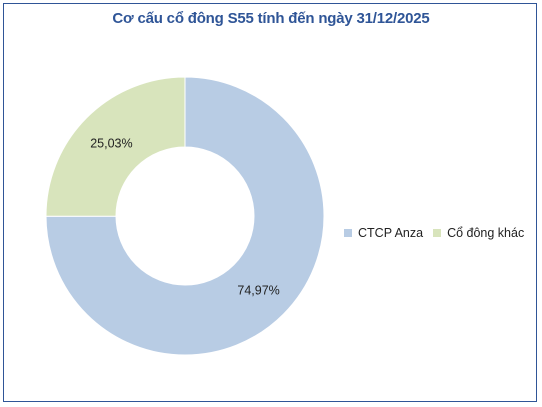  Describe the element at coordinates (391, 233) in the screenshot. I see `legend-label-anza: CTCP Anza` at that location.